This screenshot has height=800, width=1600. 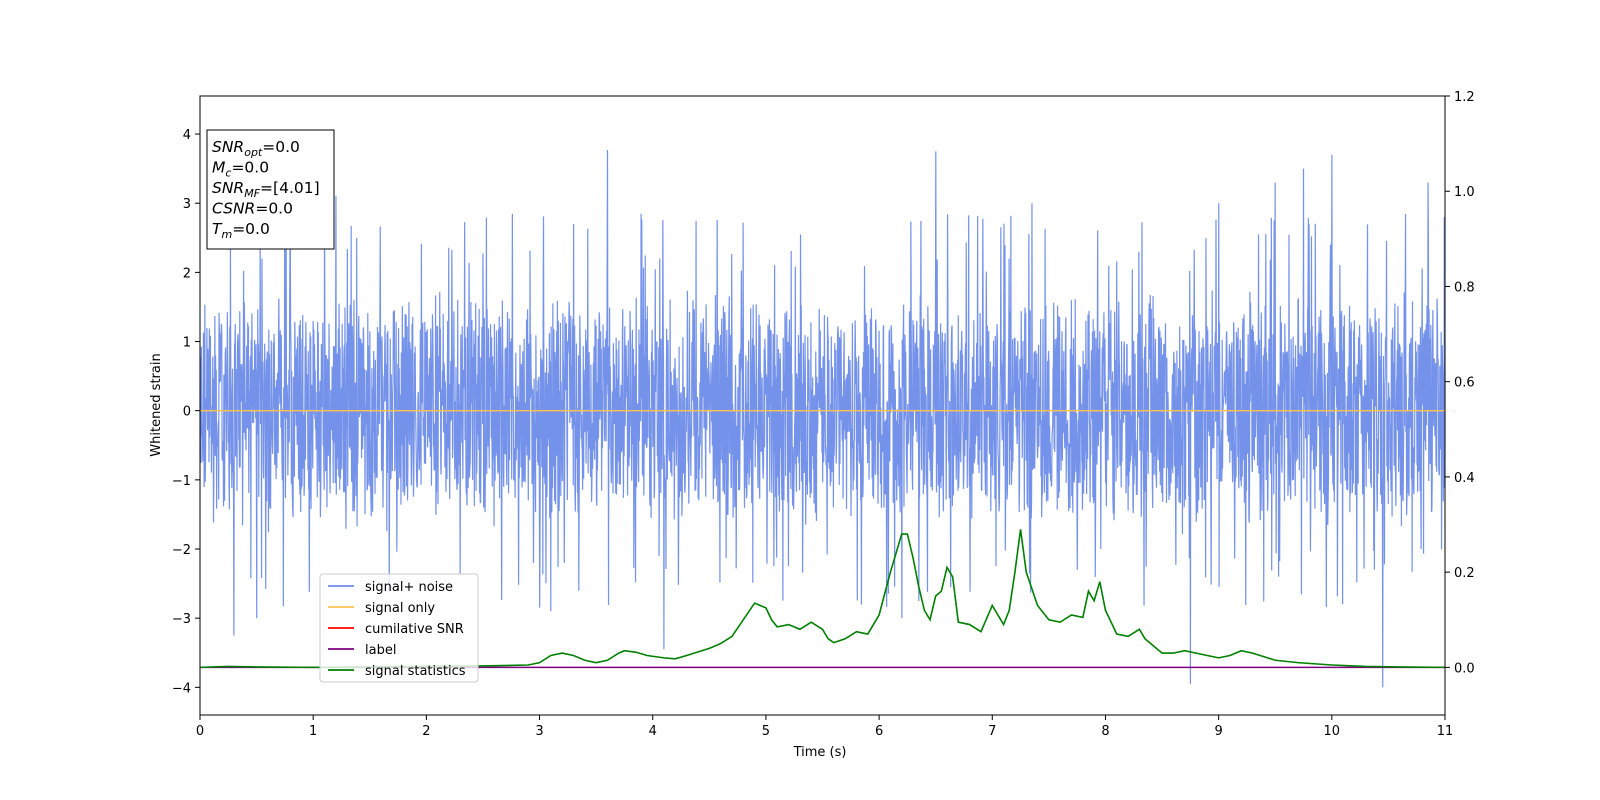 I want to click on y-tick-label: −3, so click(x=181, y=619).